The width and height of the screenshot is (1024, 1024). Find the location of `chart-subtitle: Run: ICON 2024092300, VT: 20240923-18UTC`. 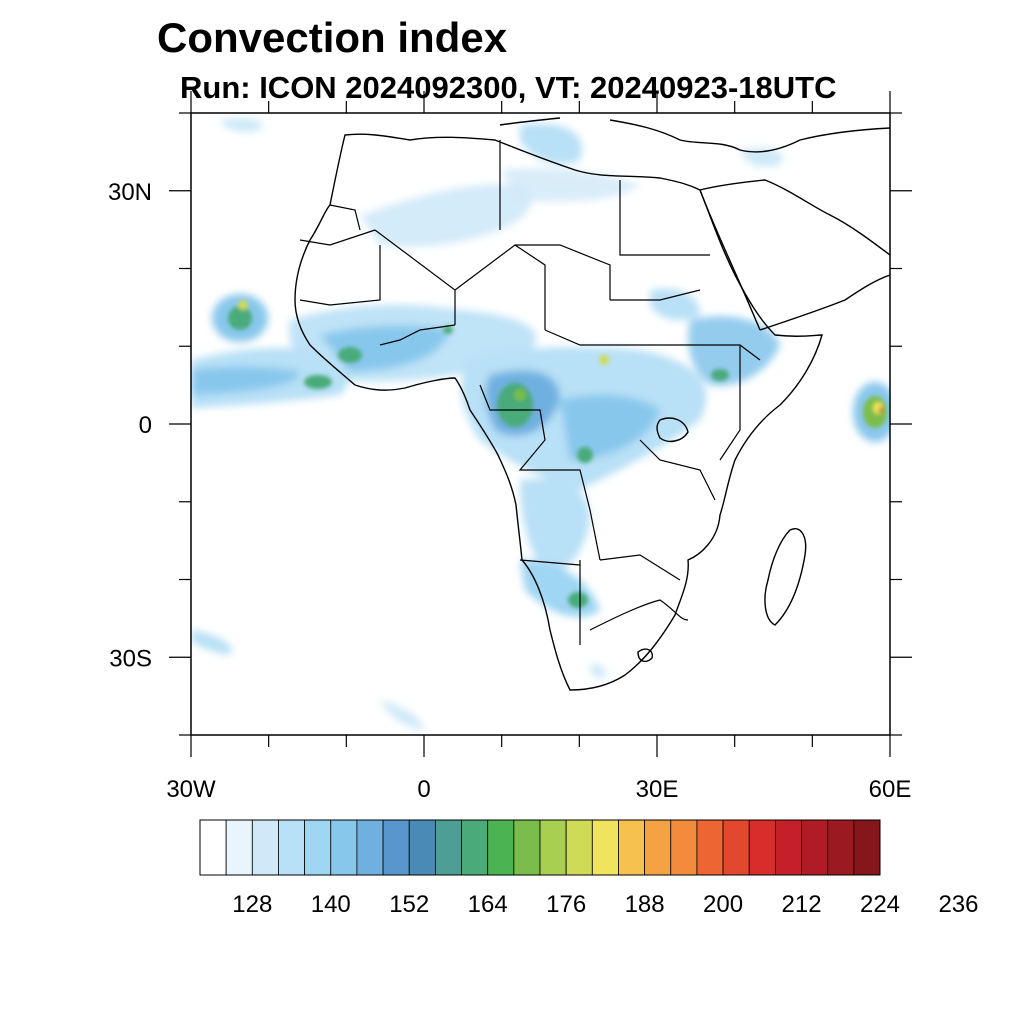

chart-subtitle: Run: ICON 2024092300, VT: 20240923-18UTC is located at coordinates (508, 87).